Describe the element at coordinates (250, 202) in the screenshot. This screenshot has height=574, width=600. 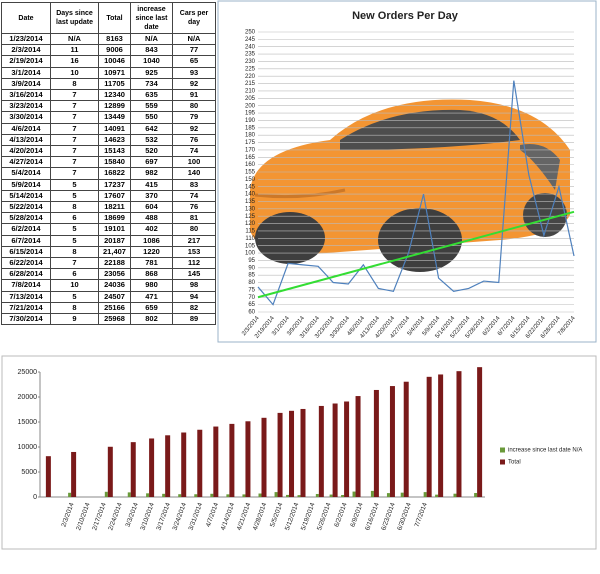
I see `y-tick-label: 135` at that location.